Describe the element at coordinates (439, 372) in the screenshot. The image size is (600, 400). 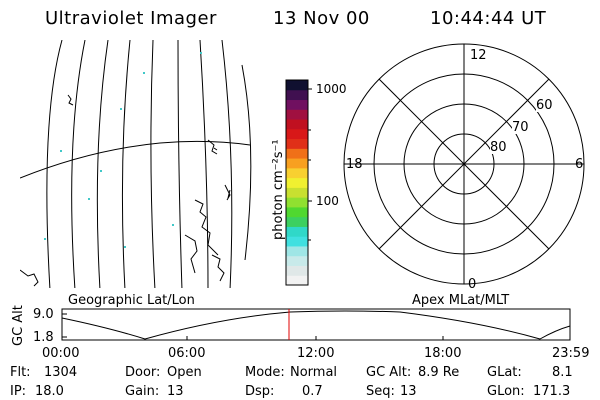
I see `gcalt-value: 8.9 Re` at that location.